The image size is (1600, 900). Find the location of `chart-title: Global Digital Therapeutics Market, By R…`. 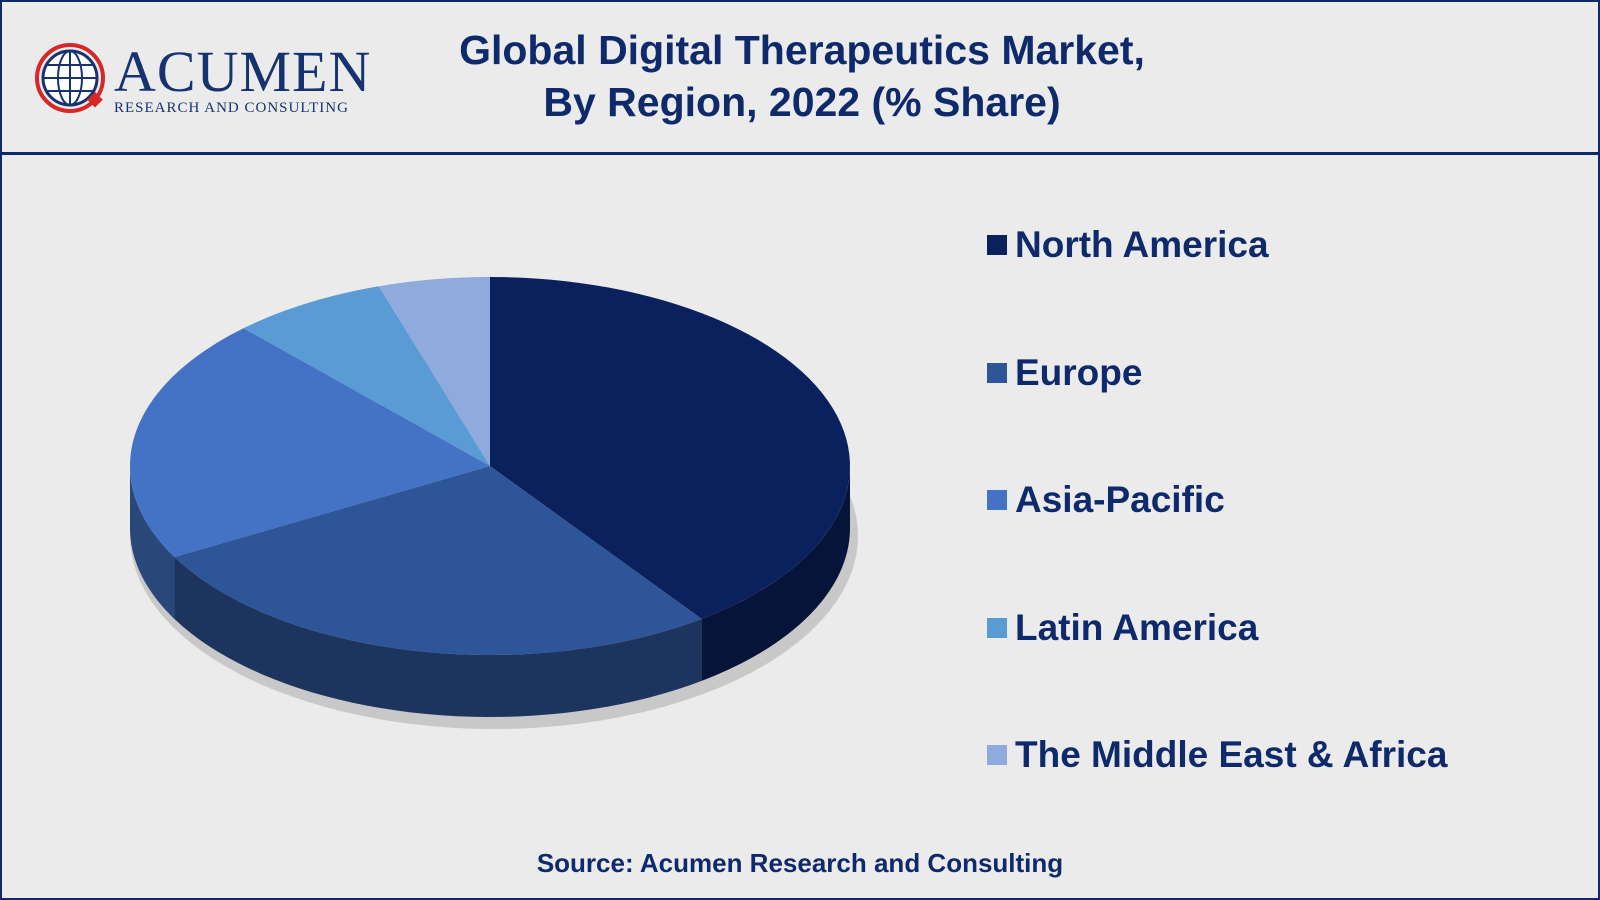

chart-title: Global Digital Therapeutics Market, By R… is located at coordinates (802, 76).